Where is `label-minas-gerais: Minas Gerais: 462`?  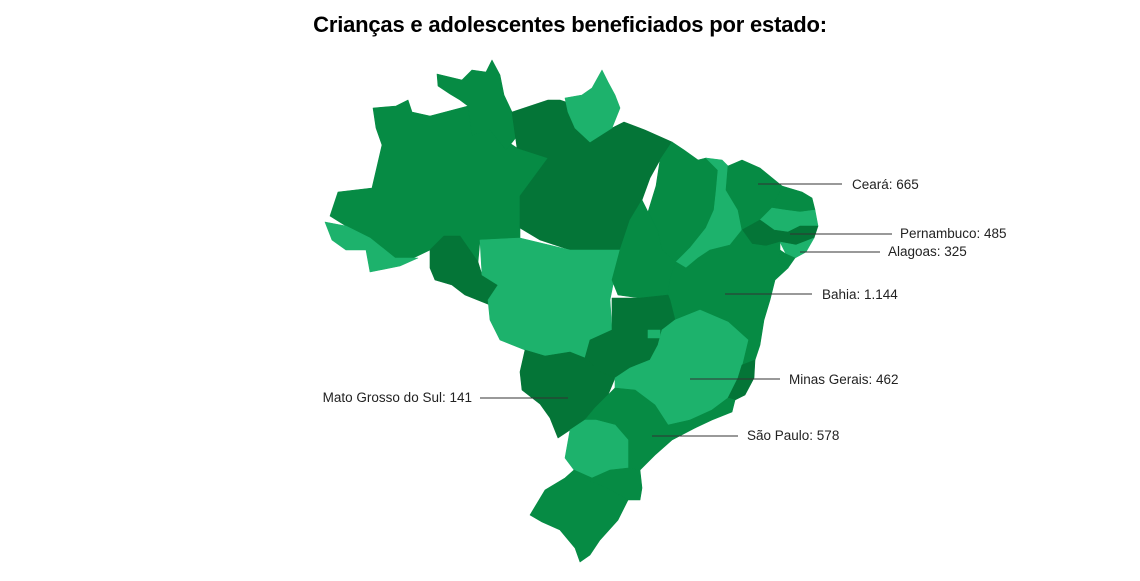 label-minas-gerais: Minas Gerais: 462 is located at coordinates (844, 379).